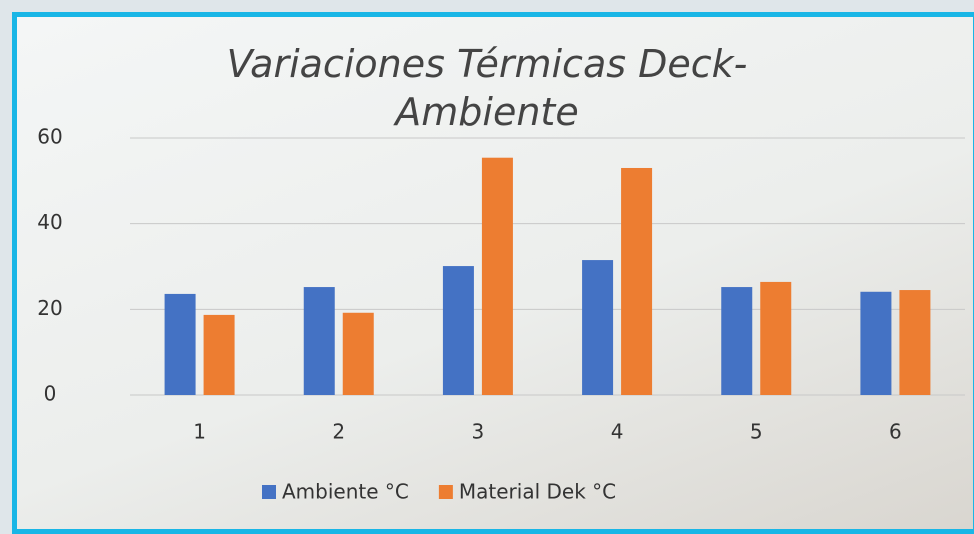 Image resolution: width=974 pixels, height=534 pixels. Describe the element at coordinates (49, 222) in the screenshot. I see `y-tick-label: 40` at that location.